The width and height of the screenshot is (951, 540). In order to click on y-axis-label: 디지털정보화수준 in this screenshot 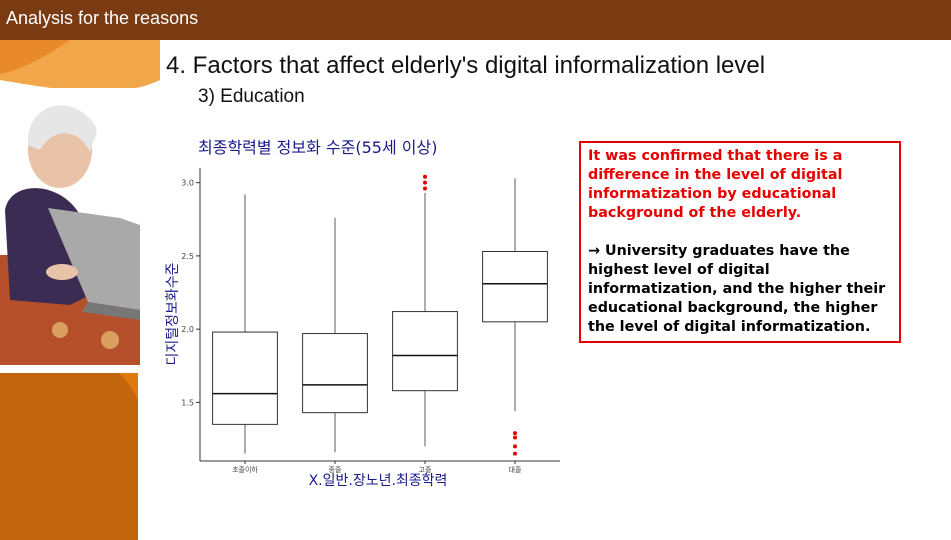, I will do `click(173, 313)`.